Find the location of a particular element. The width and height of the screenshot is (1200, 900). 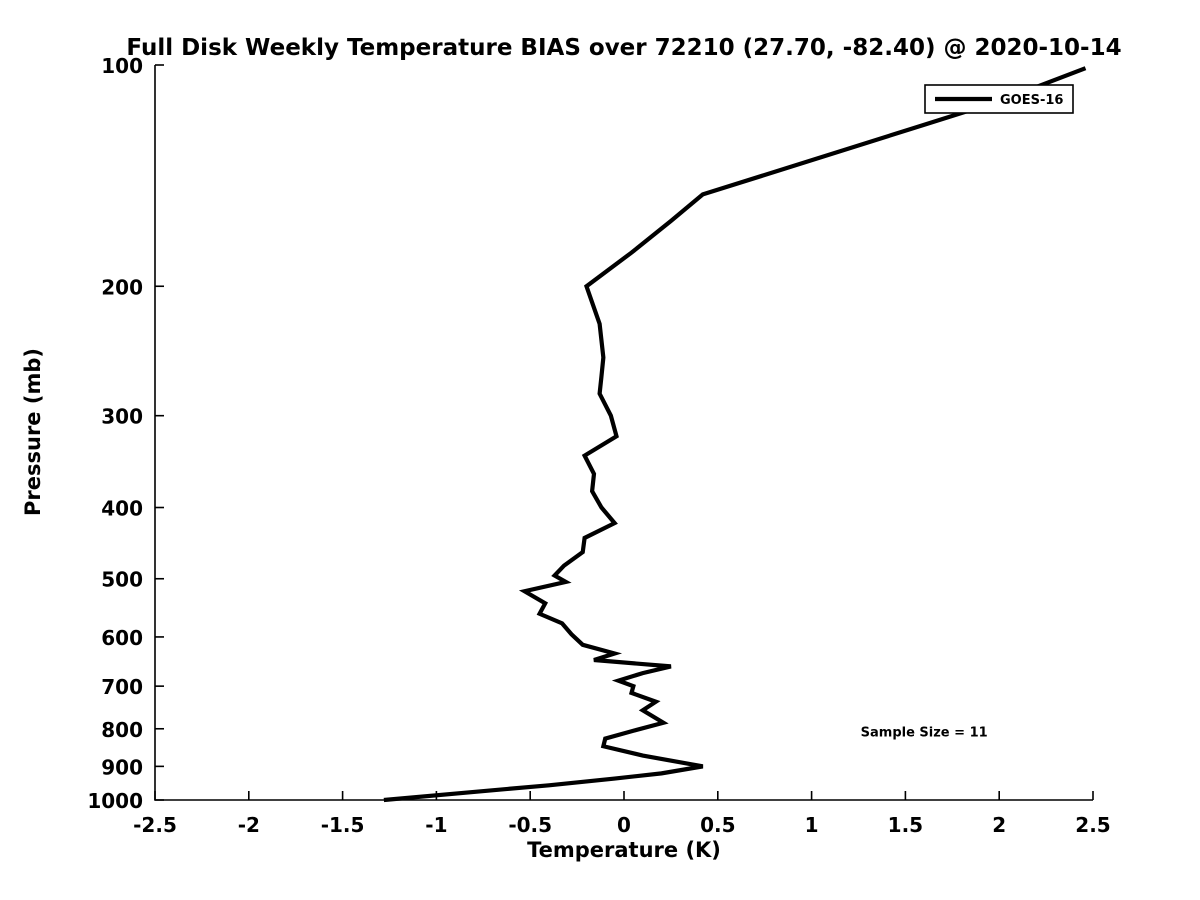

x-tick-label: 0.5 is located at coordinates (717, 825).